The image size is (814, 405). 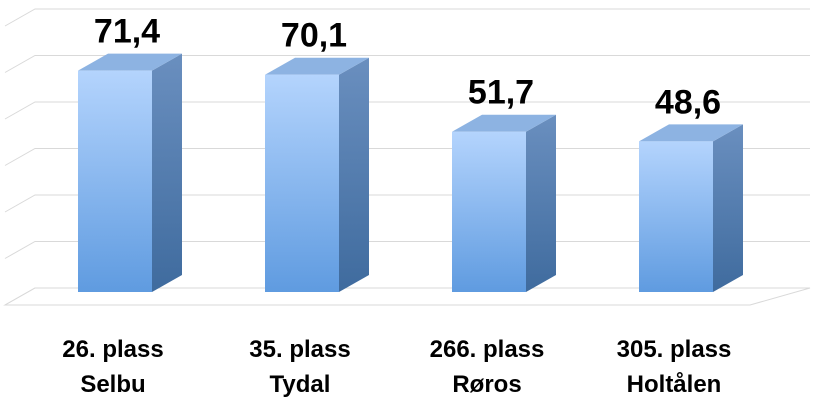 I want to click on x-tick-label: Holtålen, so click(x=674, y=384).